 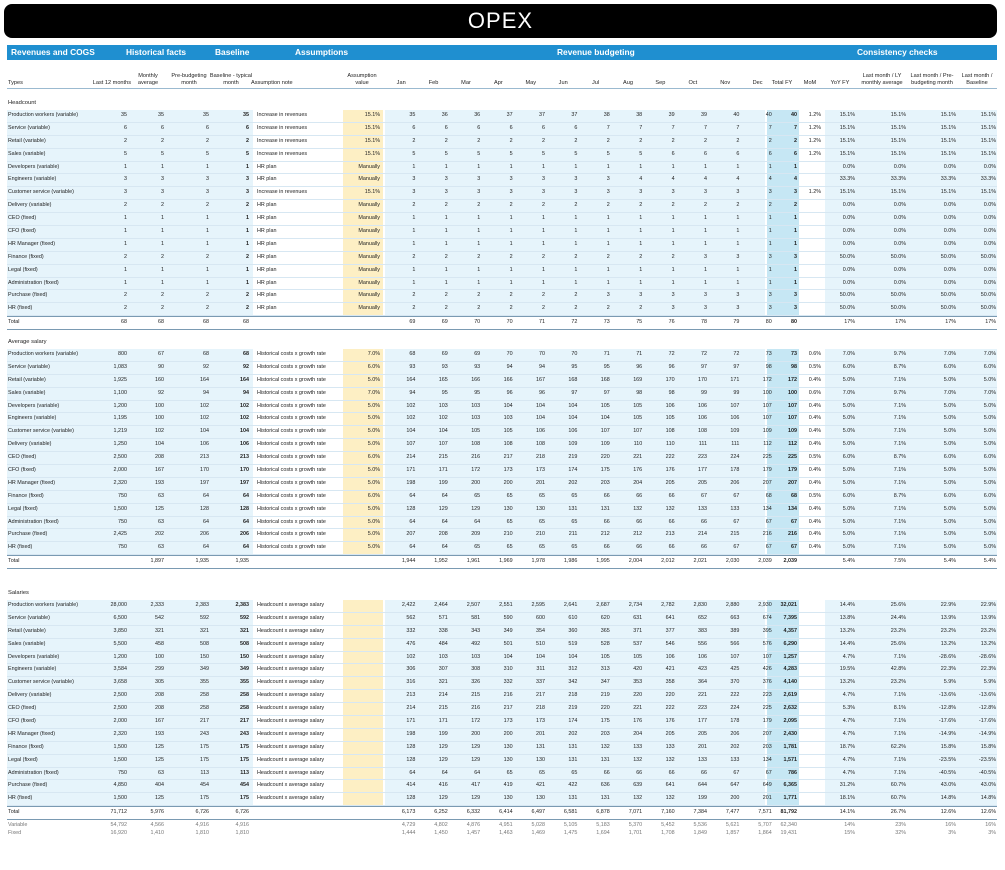 What do you see at coordinates (638, 695) in the screenshot?
I see `month-value: 220` at bounding box center [638, 695].